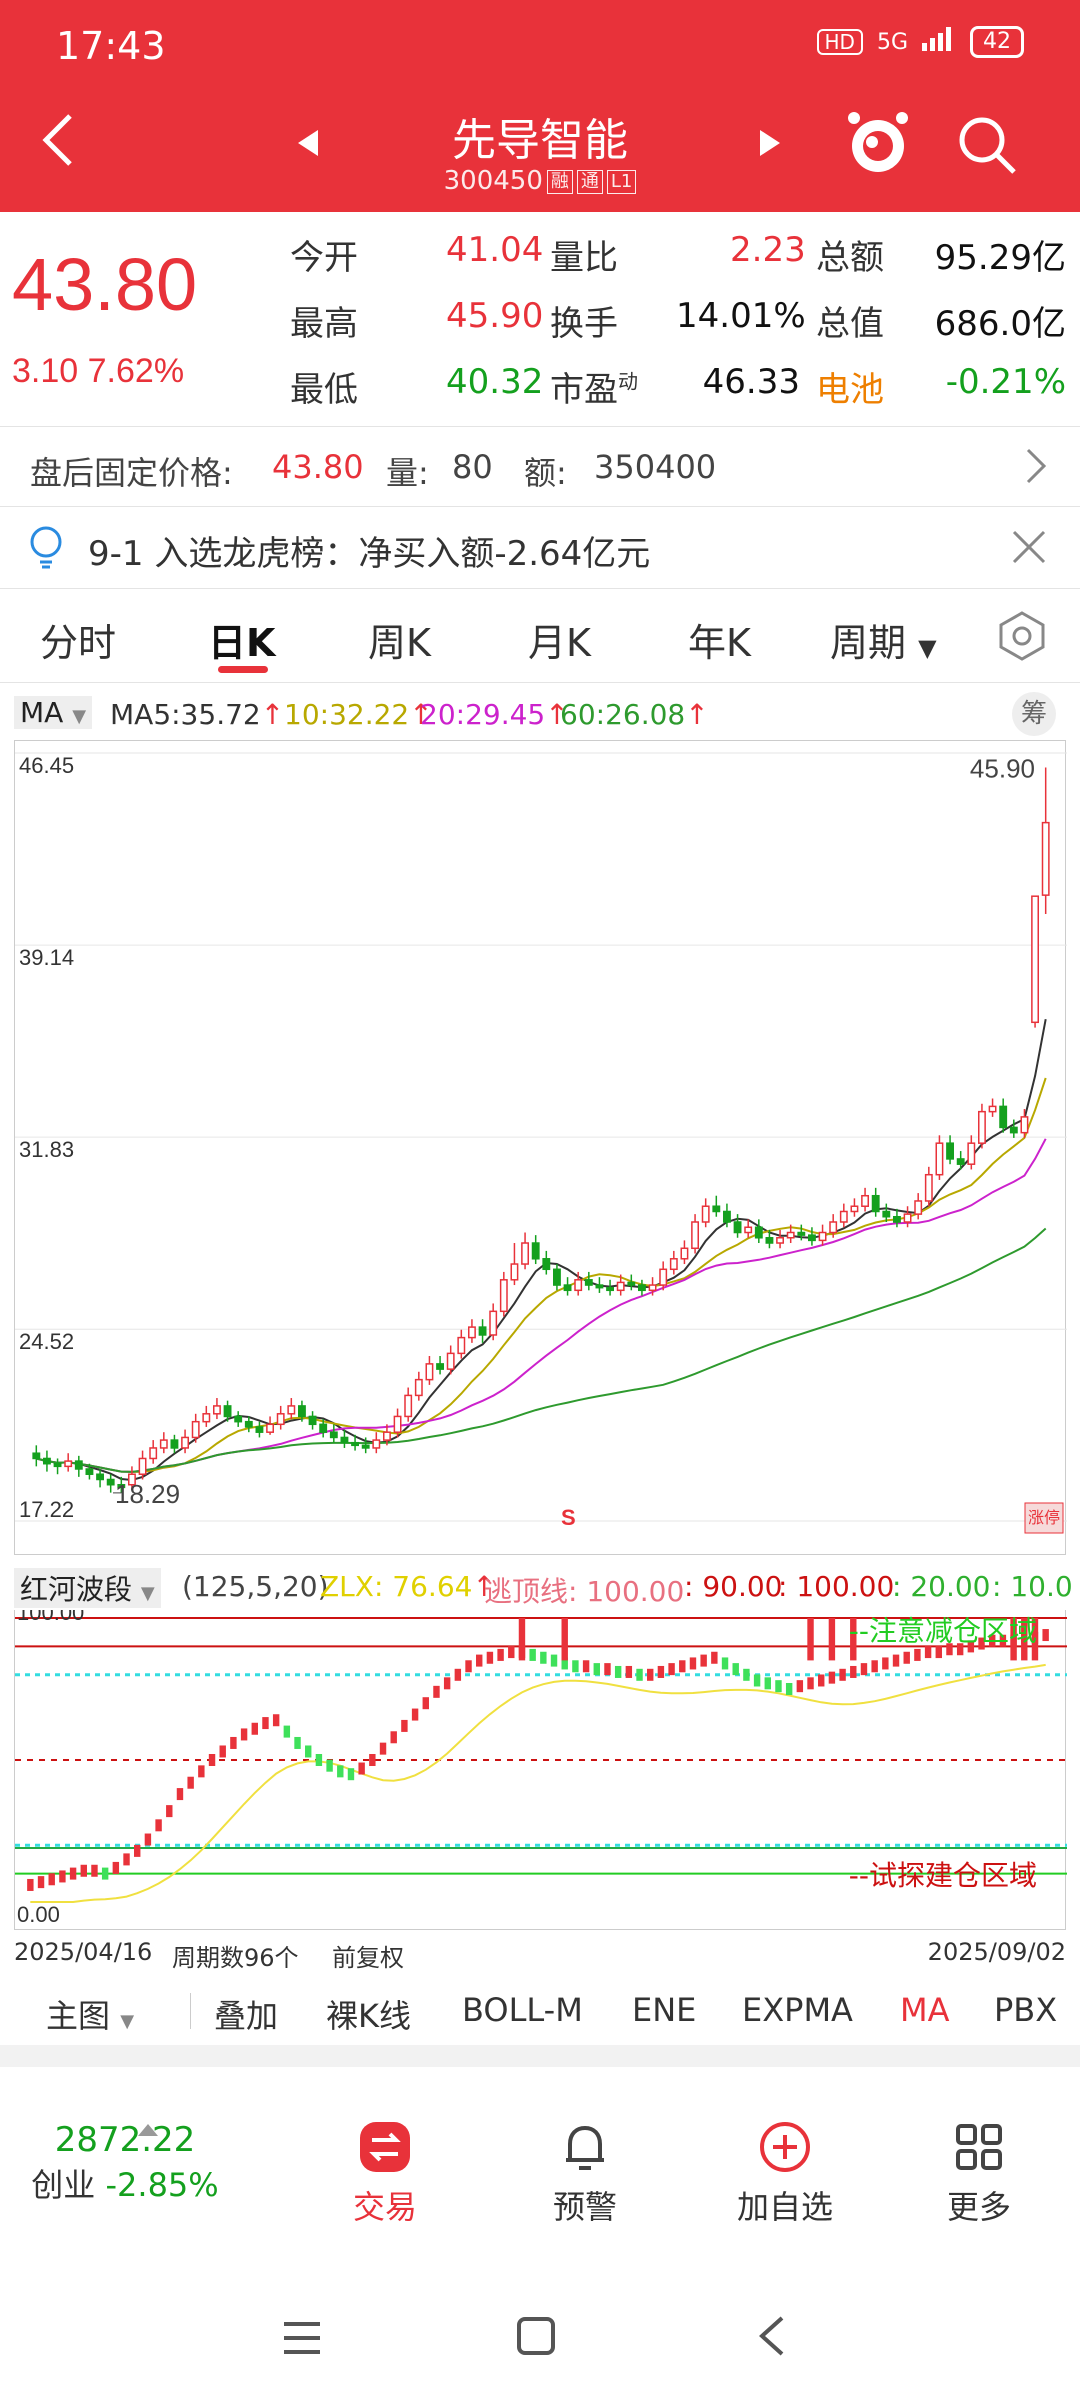  What do you see at coordinates (87, 1588) in the screenshot?
I see `indicator-selector: 红河波段 ▼` at bounding box center [87, 1588].